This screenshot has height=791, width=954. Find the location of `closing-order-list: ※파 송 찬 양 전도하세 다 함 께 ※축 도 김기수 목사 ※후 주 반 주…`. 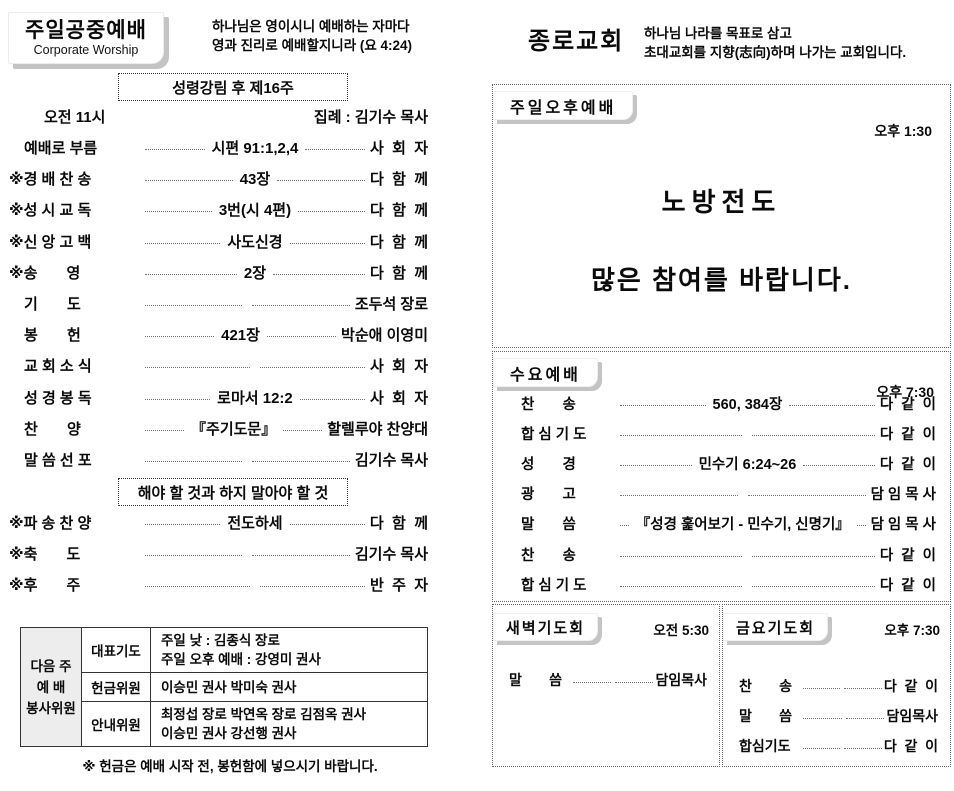

closing-order-list: ※파 송 찬 양 전도하세 다 함 께 ※축 도 김기수 목사 ※후 주 반 주… is located at coordinates (219, 553).